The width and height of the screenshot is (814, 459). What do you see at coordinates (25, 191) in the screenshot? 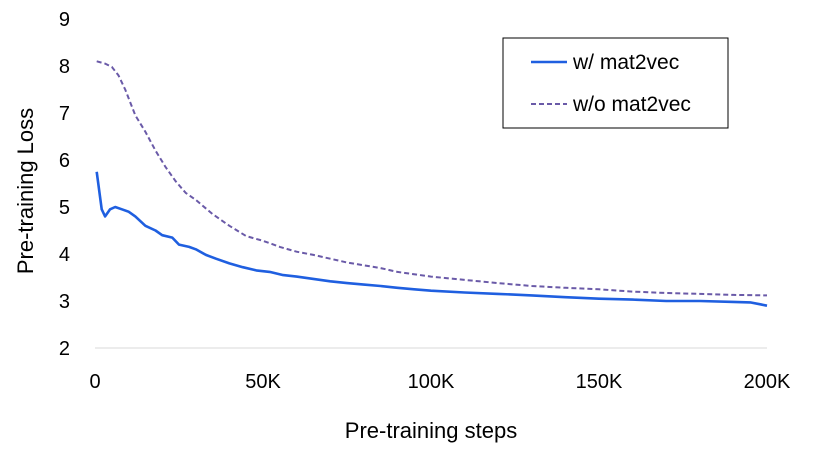
I see `y-axis-title: Pre-training Loss` at bounding box center [25, 191].